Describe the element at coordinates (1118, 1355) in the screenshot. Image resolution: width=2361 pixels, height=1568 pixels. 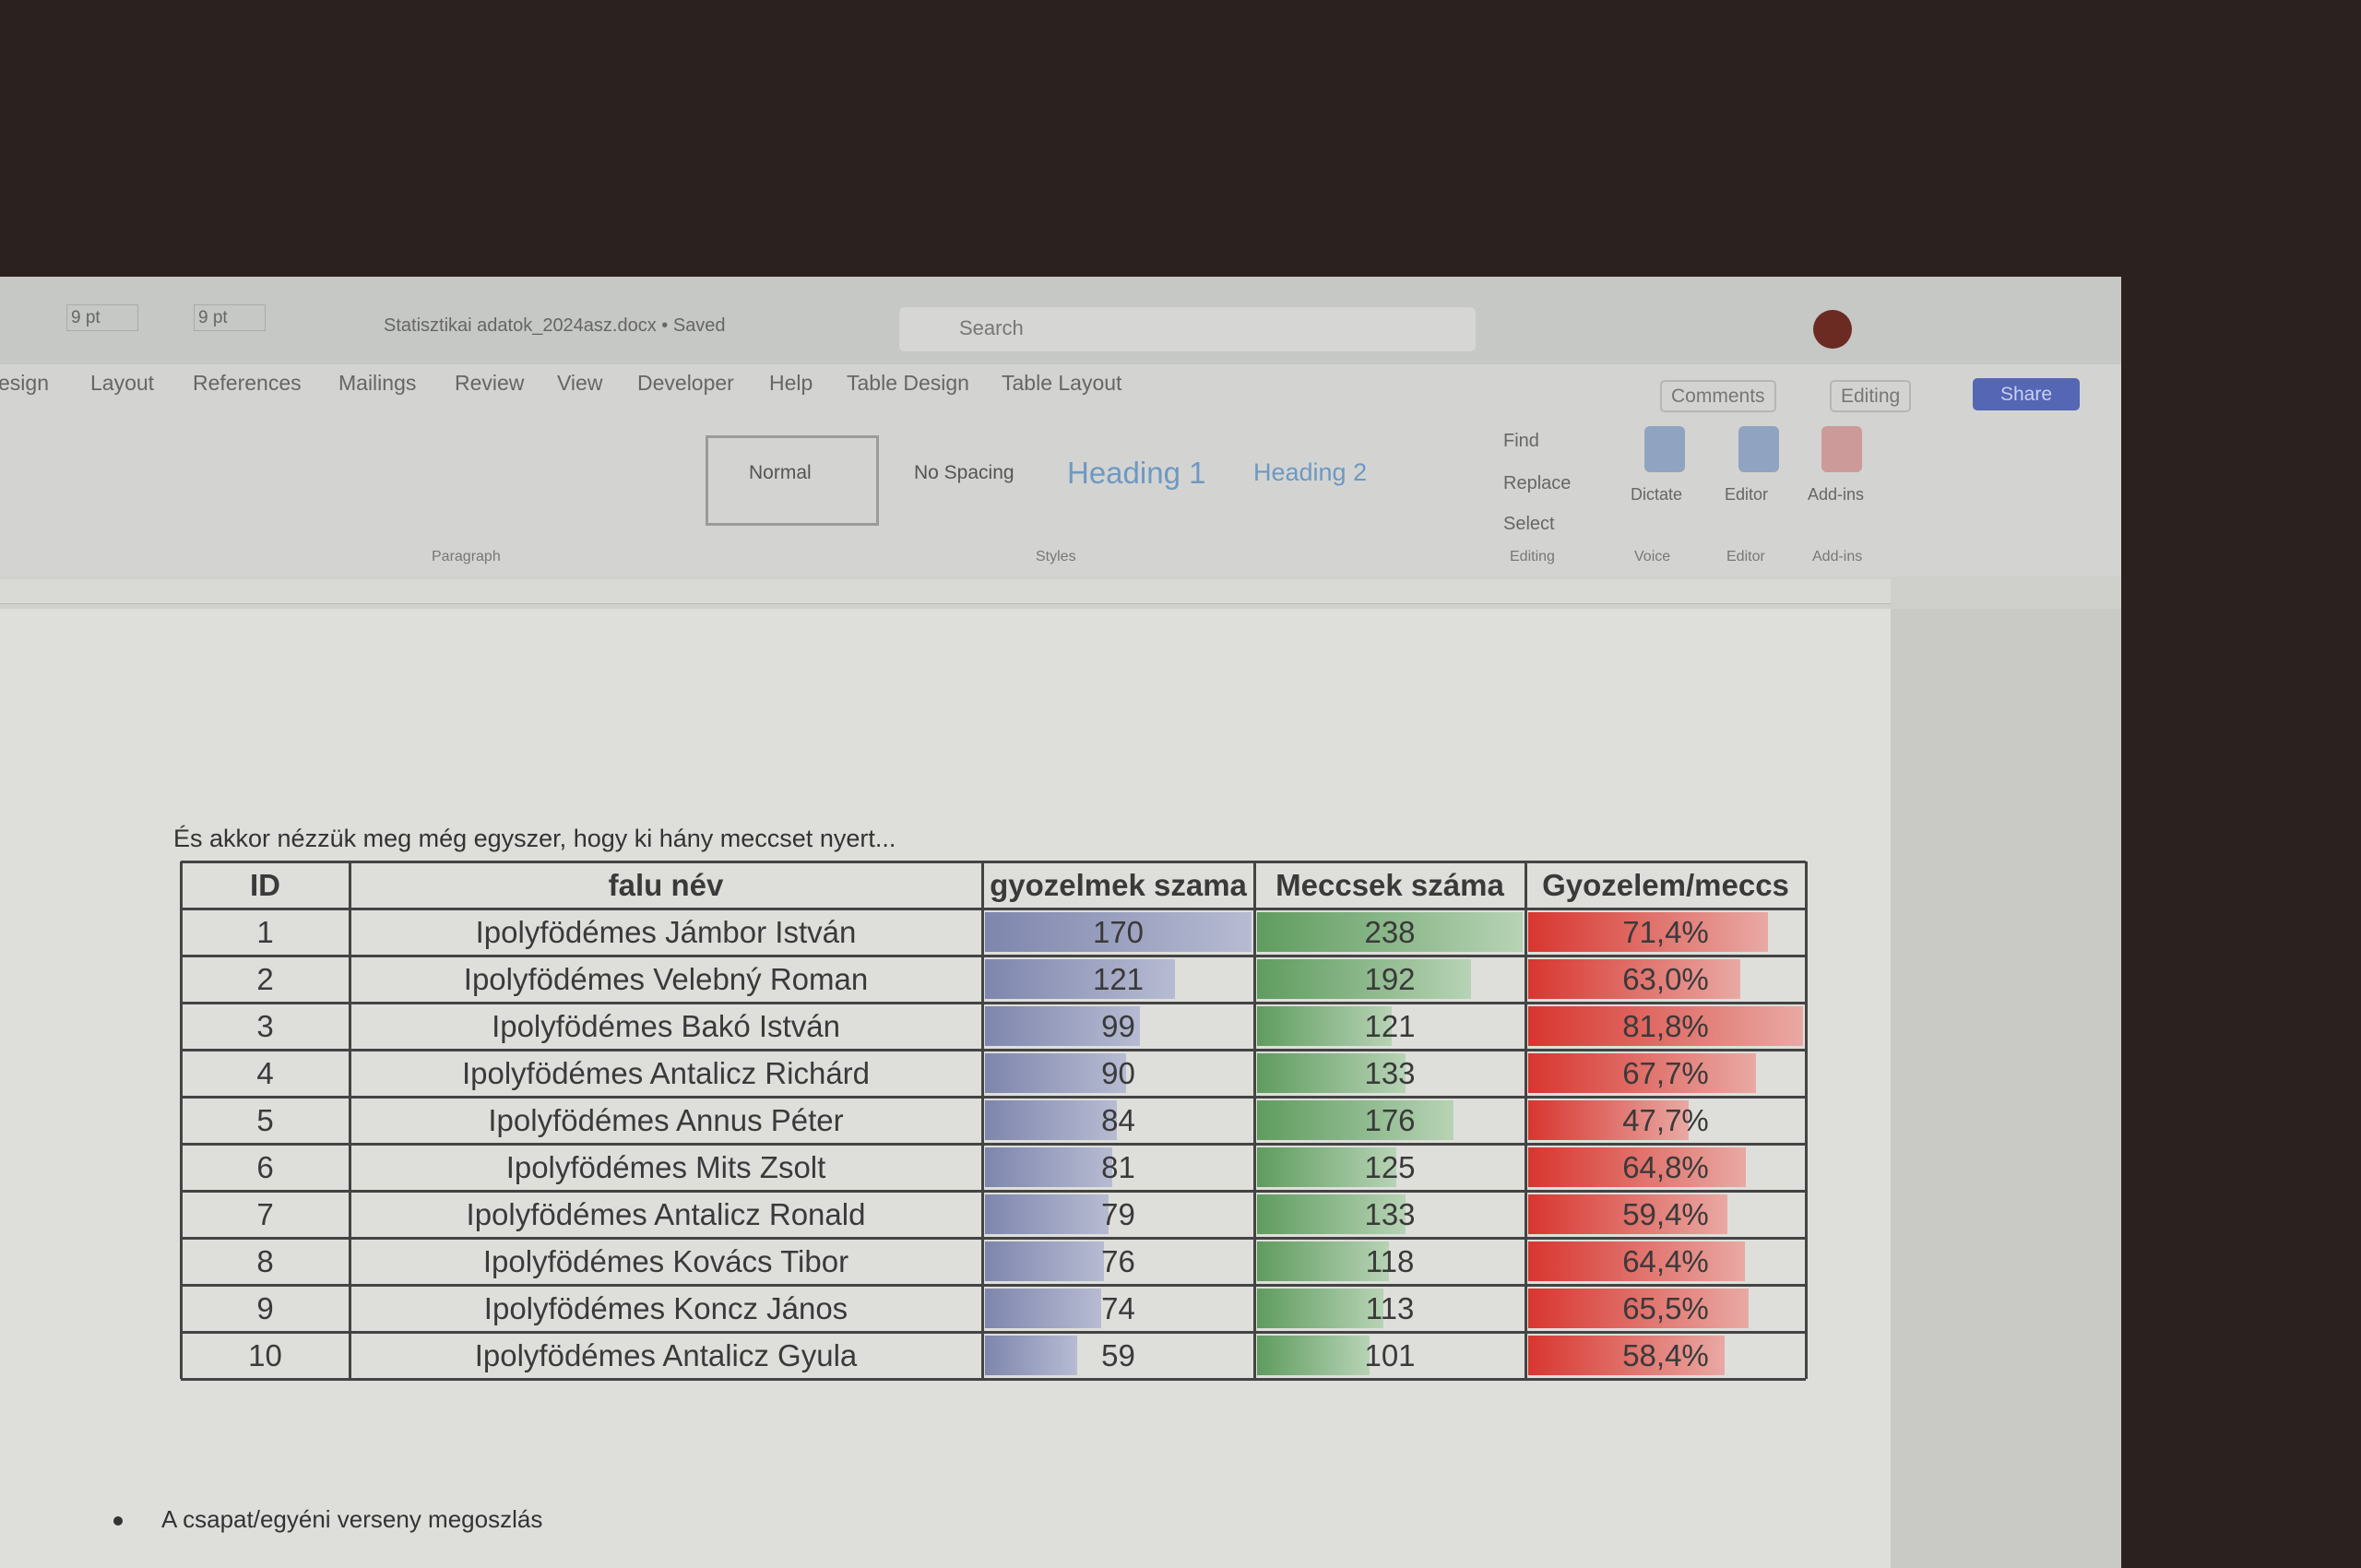
I see `table-cell: 59` at that location.